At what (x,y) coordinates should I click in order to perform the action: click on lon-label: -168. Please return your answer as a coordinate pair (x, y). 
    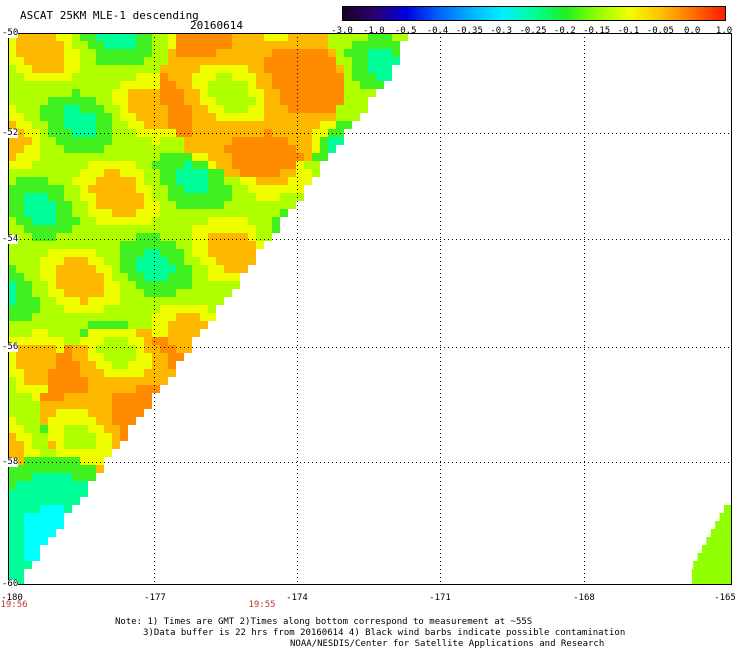
    Looking at the image, I should click on (584, 598).